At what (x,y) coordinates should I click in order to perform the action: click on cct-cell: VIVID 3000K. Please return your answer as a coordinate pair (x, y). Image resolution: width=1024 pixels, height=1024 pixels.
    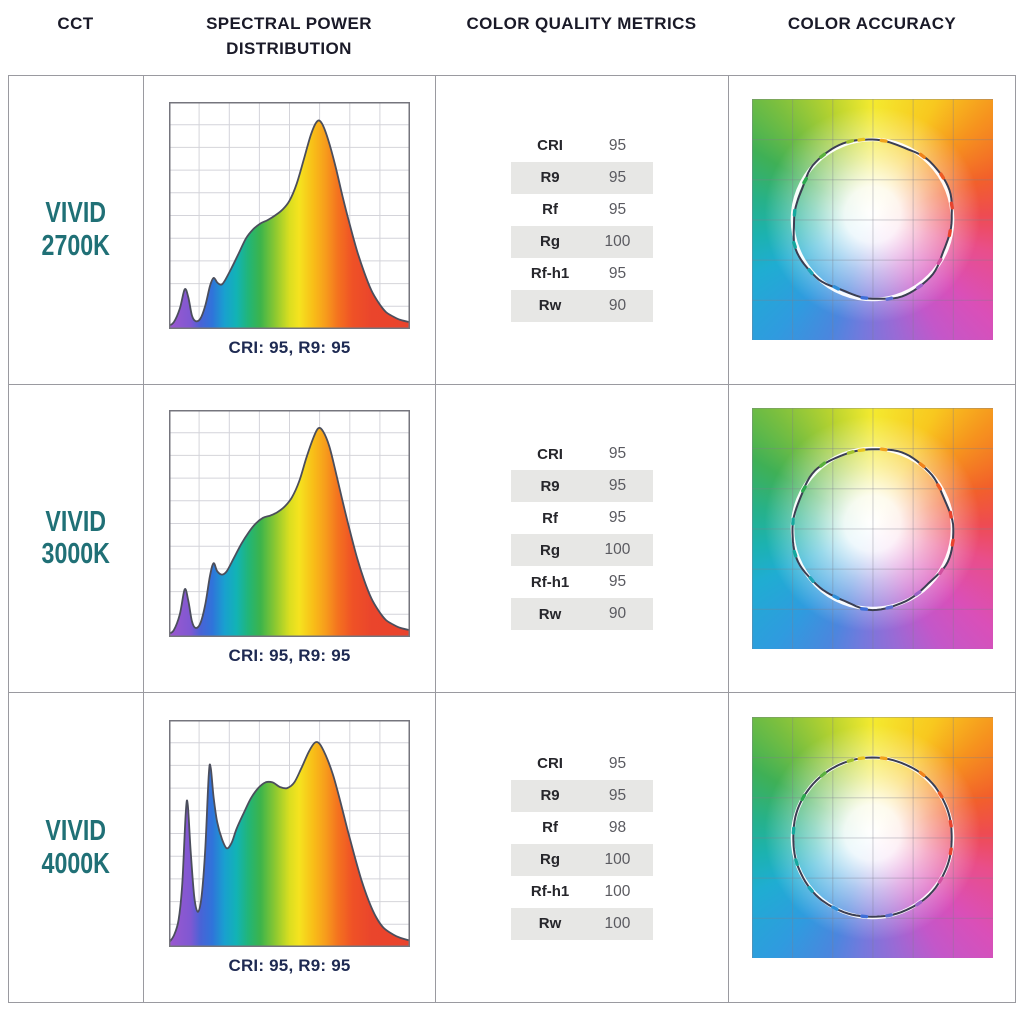
    Looking at the image, I should click on (76, 539).